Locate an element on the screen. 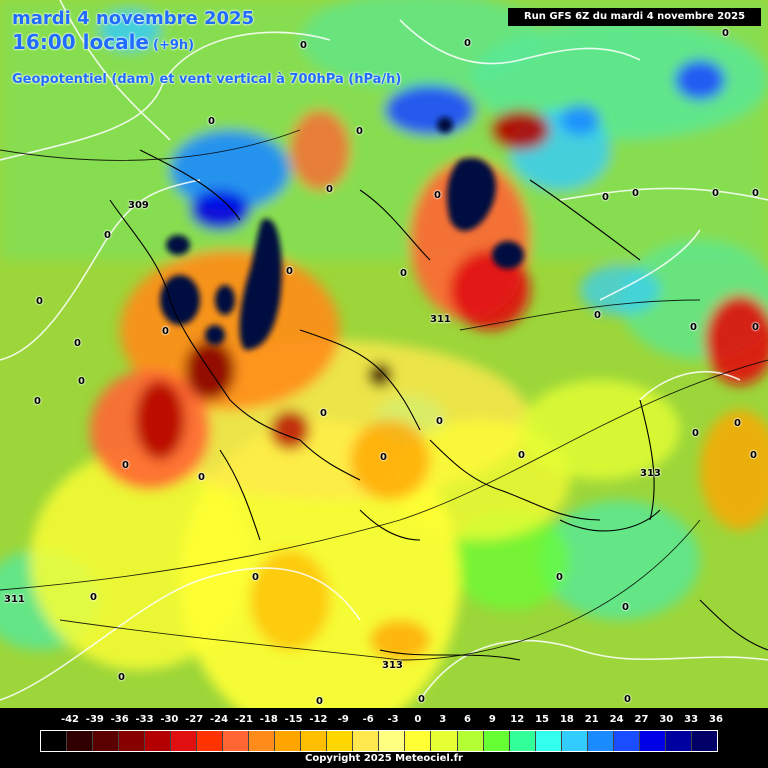  legend-tick-label: 6 is located at coordinates (468, 719).